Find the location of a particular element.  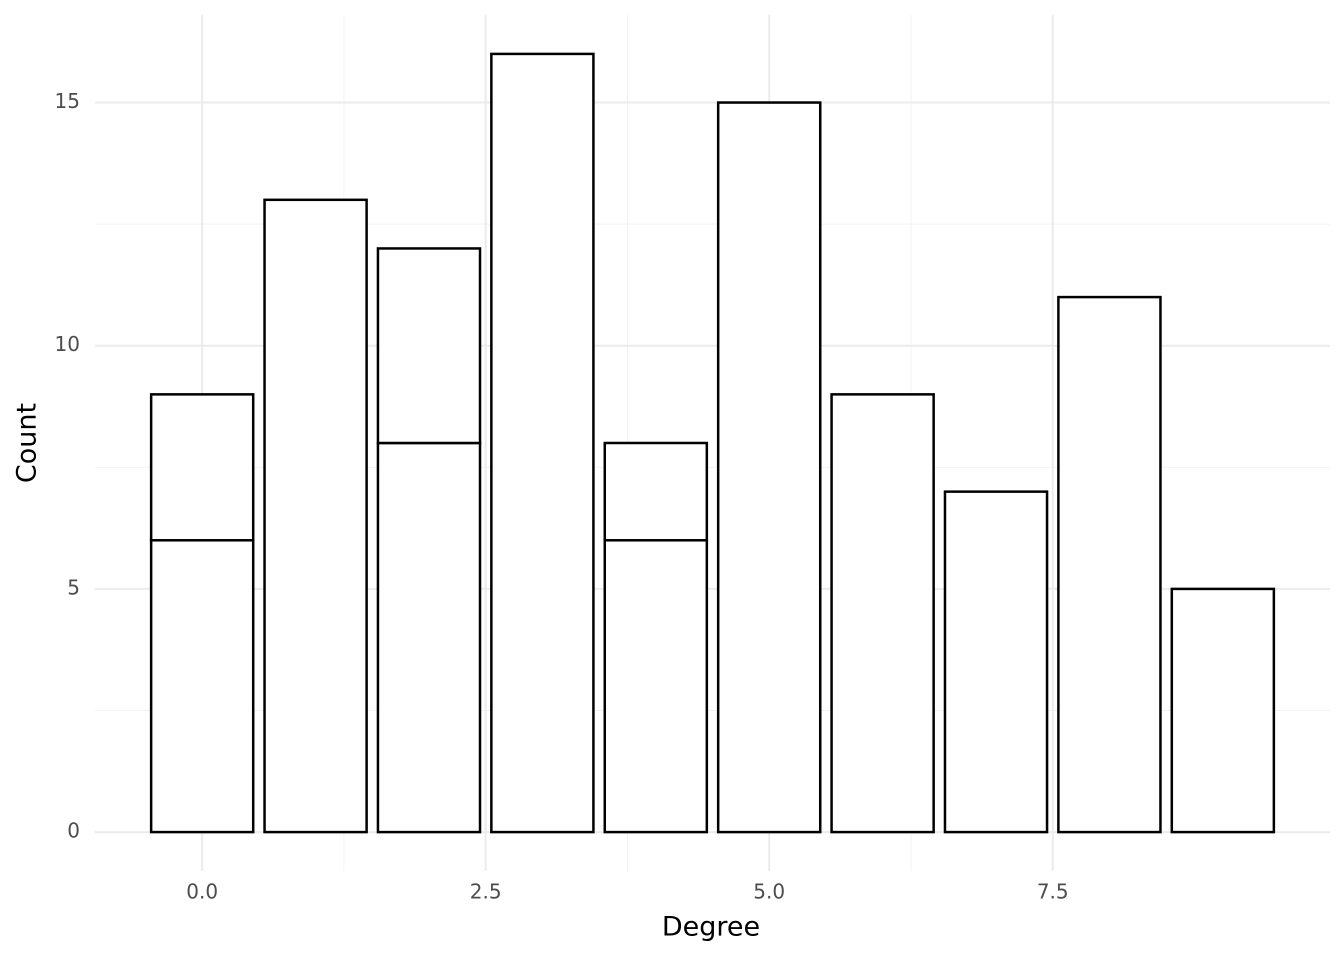

y-tick-label: 5 is located at coordinates (73, 587).